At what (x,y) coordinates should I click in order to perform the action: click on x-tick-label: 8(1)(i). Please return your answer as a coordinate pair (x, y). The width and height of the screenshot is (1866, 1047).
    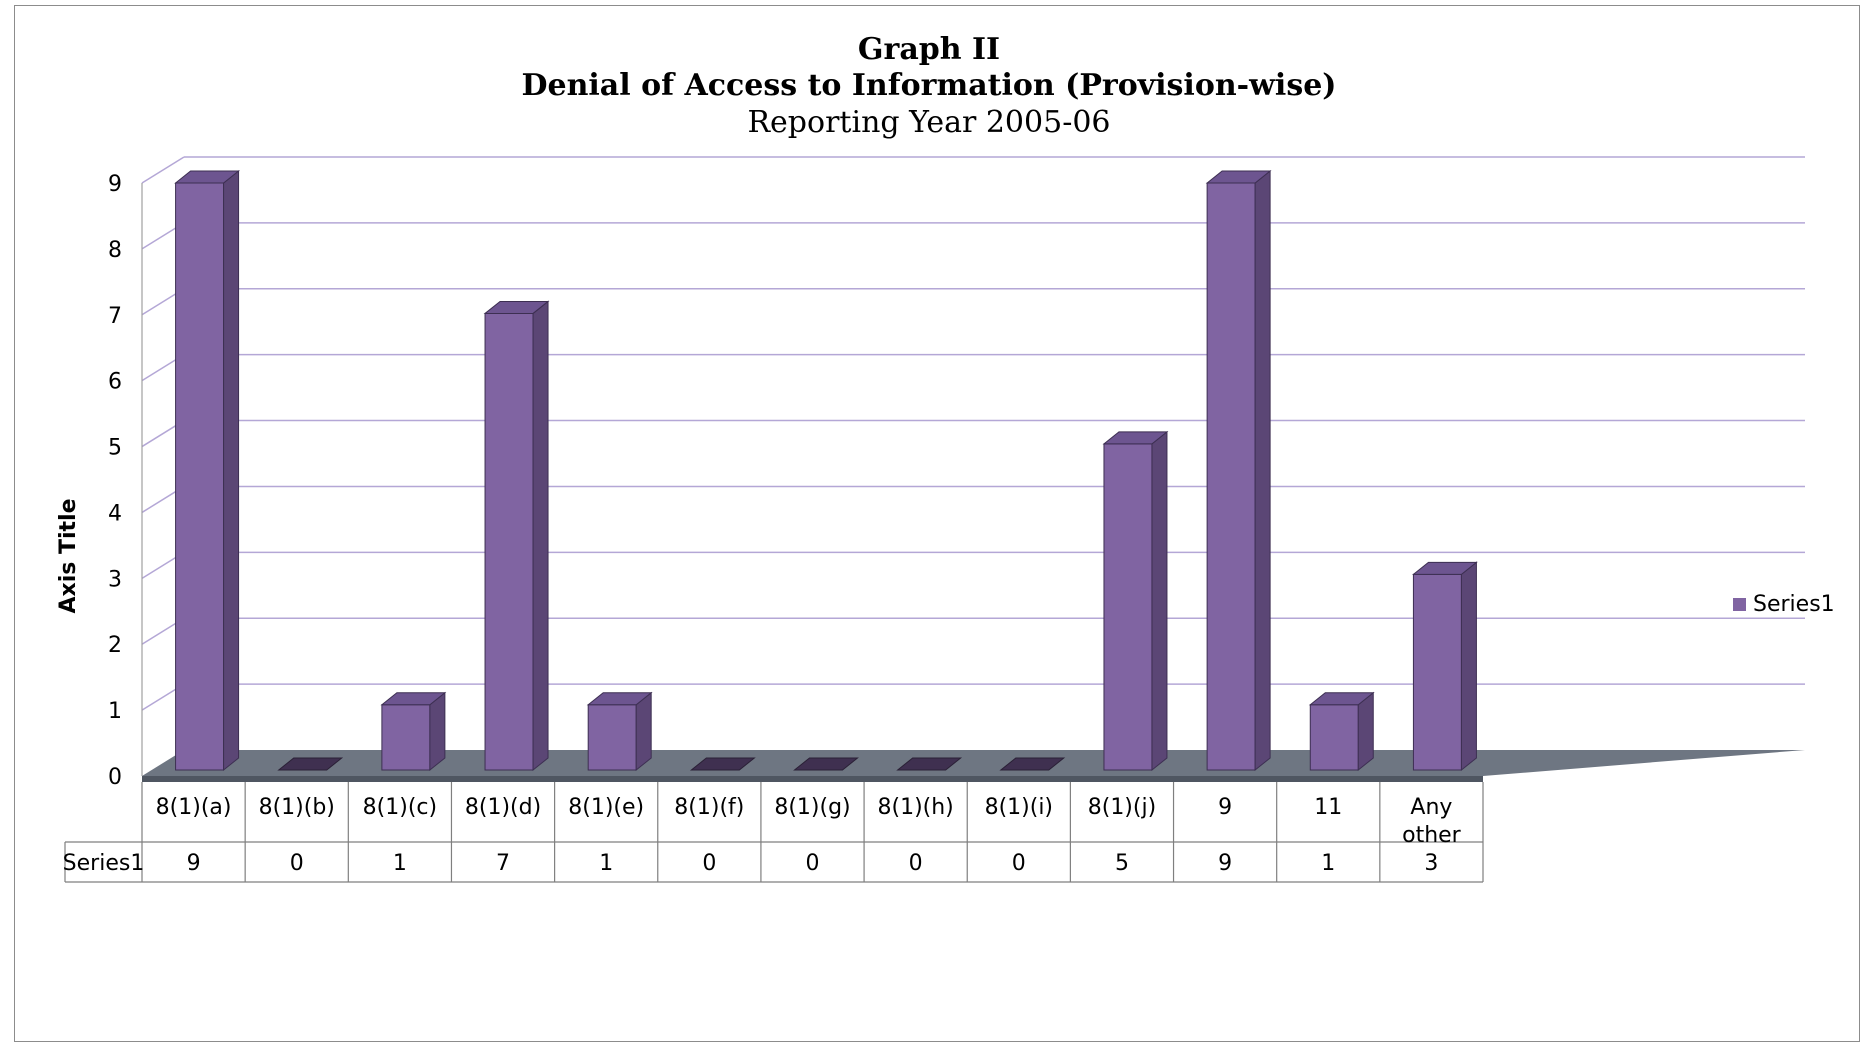
    Looking at the image, I should click on (1019, 807).